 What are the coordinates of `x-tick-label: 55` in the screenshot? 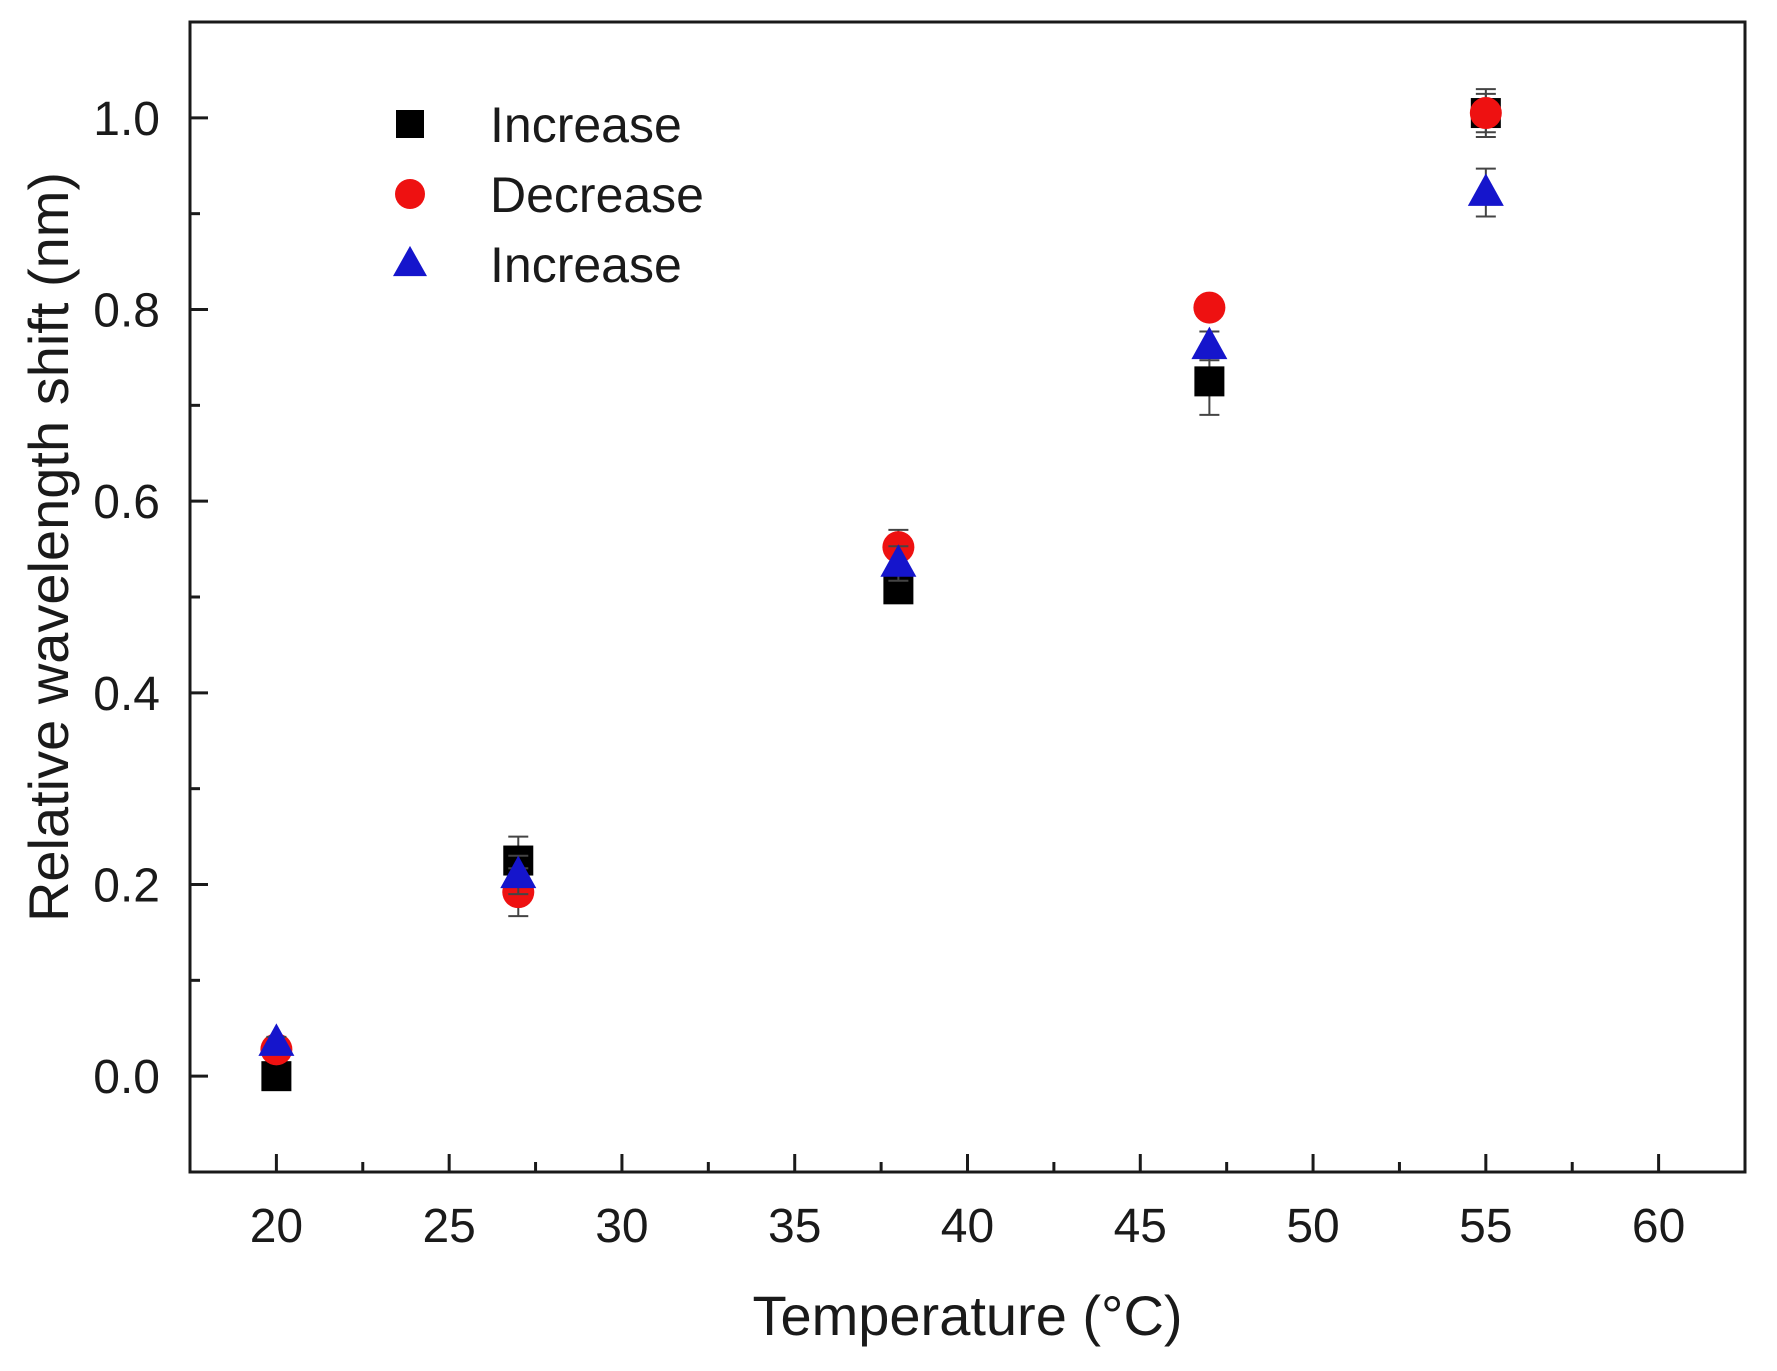 It's located at (1485, 1226).